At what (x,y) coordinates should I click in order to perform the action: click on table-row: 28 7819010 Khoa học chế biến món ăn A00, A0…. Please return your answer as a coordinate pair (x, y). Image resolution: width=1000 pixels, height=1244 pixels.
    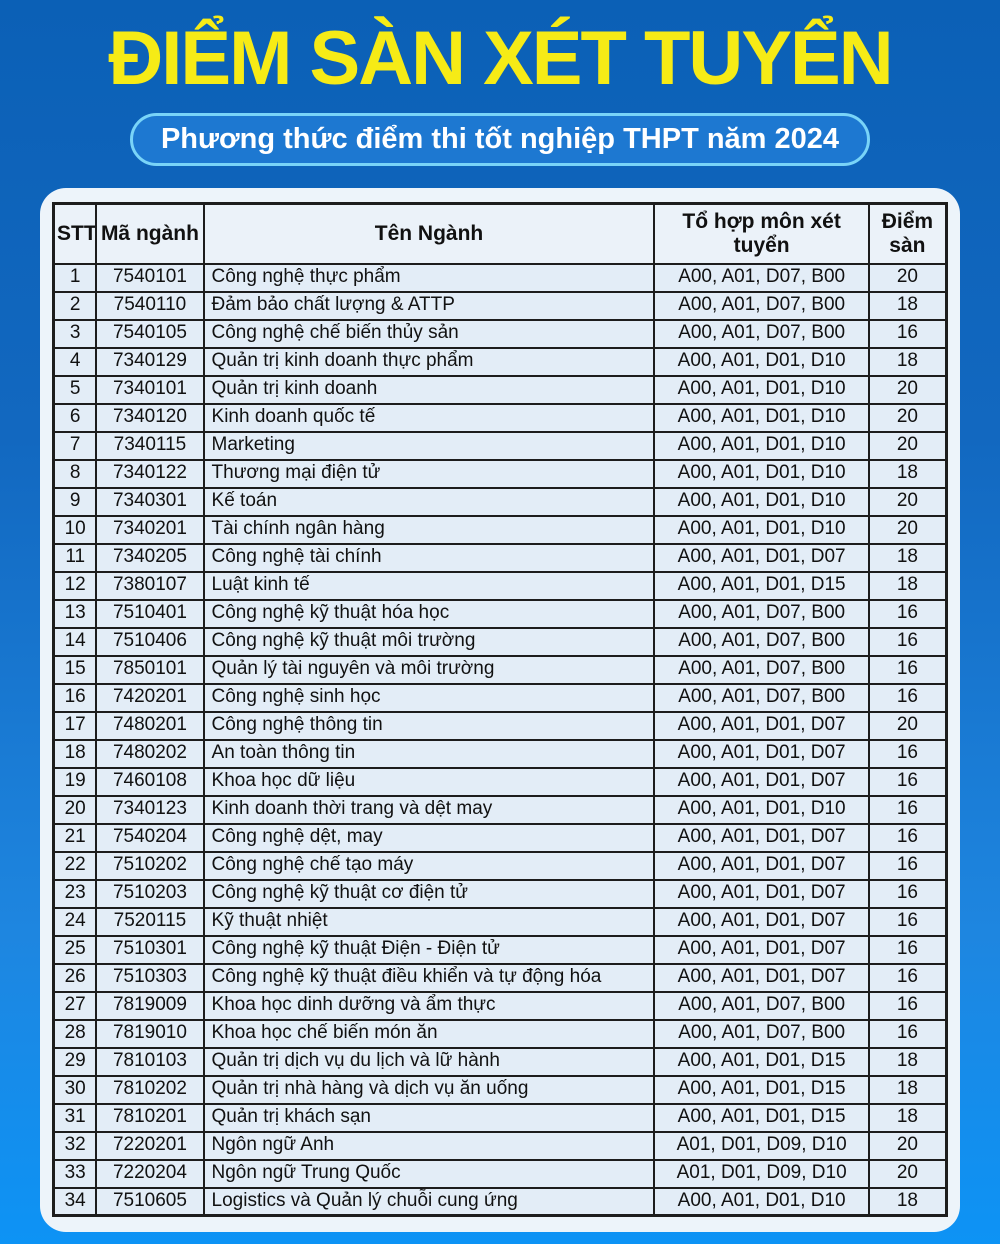
    Looking at the image, I should click on (500, 1033).